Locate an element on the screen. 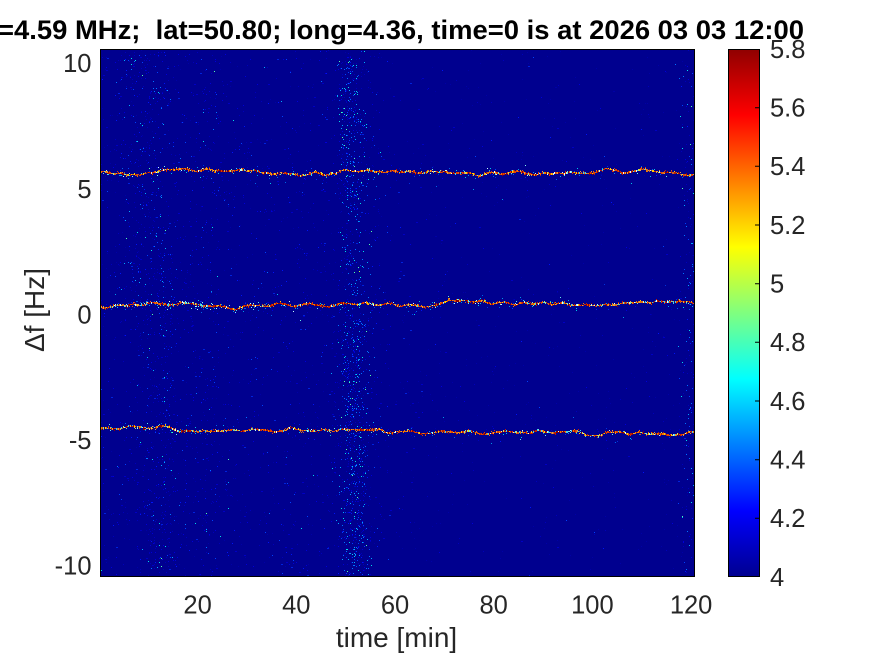  svg-text: 120 is located at coordinates (691, 605).